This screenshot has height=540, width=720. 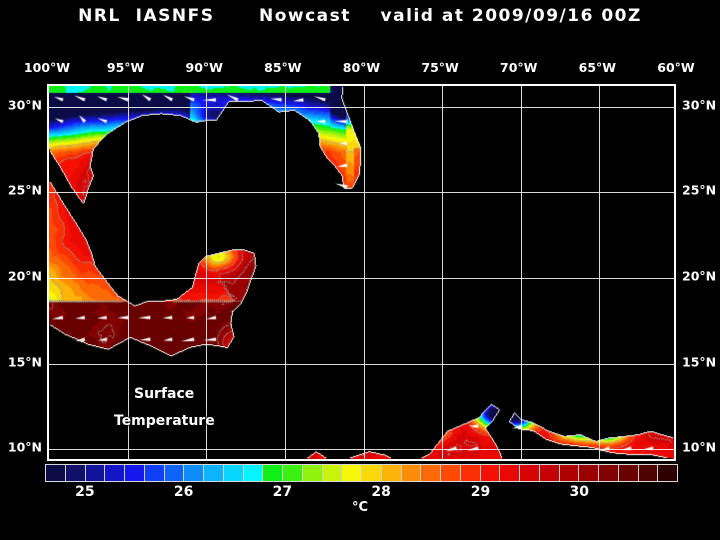 What do you see at coordinates (699, 190) in the screenshot?
I see `y-tick-right-1: 25°N` at bounding box center [699, 190].